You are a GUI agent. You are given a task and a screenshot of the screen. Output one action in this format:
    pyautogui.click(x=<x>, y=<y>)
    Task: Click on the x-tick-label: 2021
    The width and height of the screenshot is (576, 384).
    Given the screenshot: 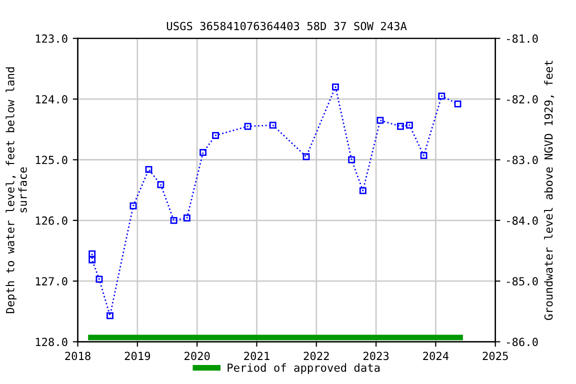 What is the action you would take?
    pyautogui.click(x=257, y=356)
    